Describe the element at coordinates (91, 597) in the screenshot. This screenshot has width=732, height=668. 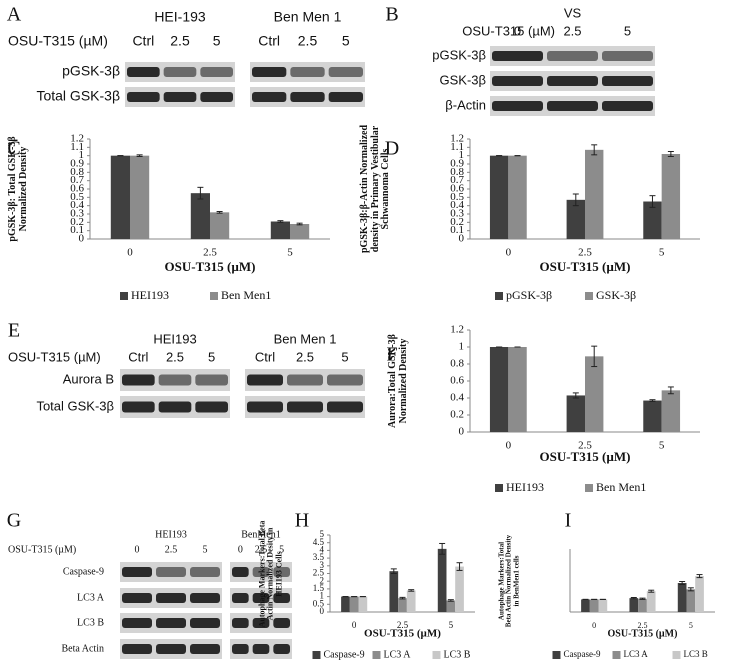
I see `row-label: LC3 A` at that location.